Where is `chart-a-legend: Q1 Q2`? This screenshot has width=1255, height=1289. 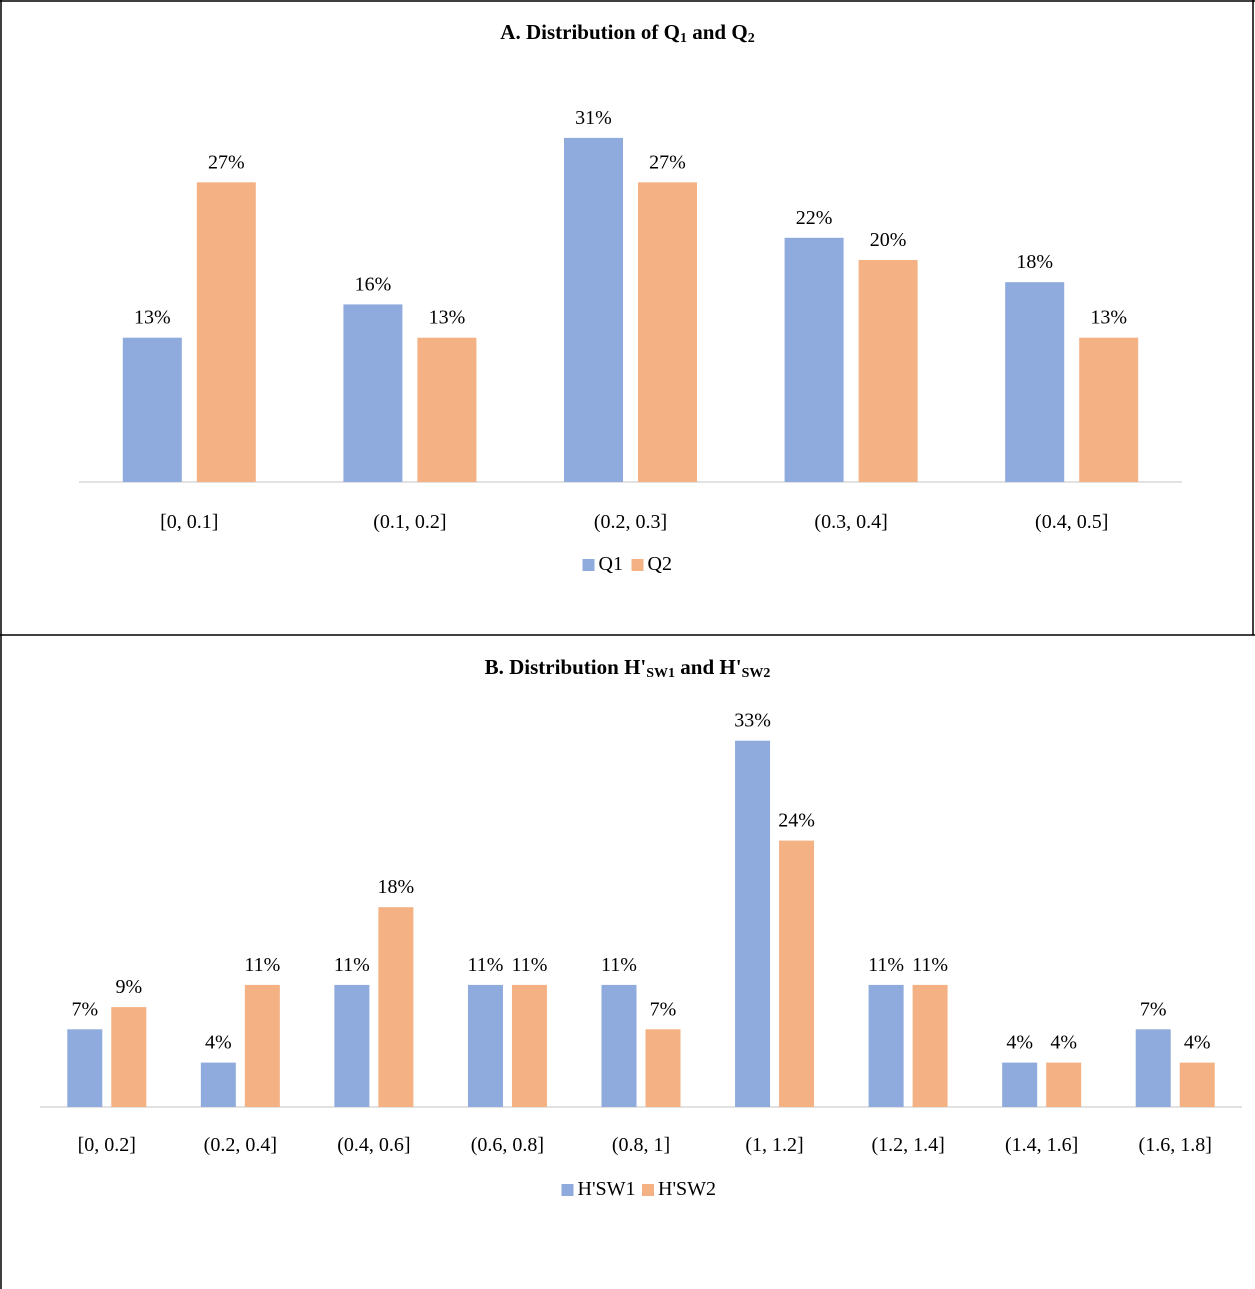 chart-a-legend: Q1 Q2 is located at coordinates (627, 564).